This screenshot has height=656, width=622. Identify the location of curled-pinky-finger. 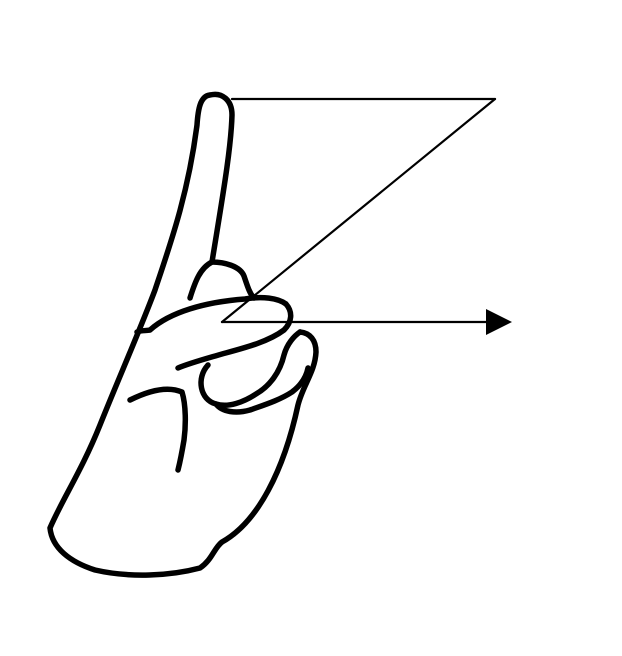
(262, 390).